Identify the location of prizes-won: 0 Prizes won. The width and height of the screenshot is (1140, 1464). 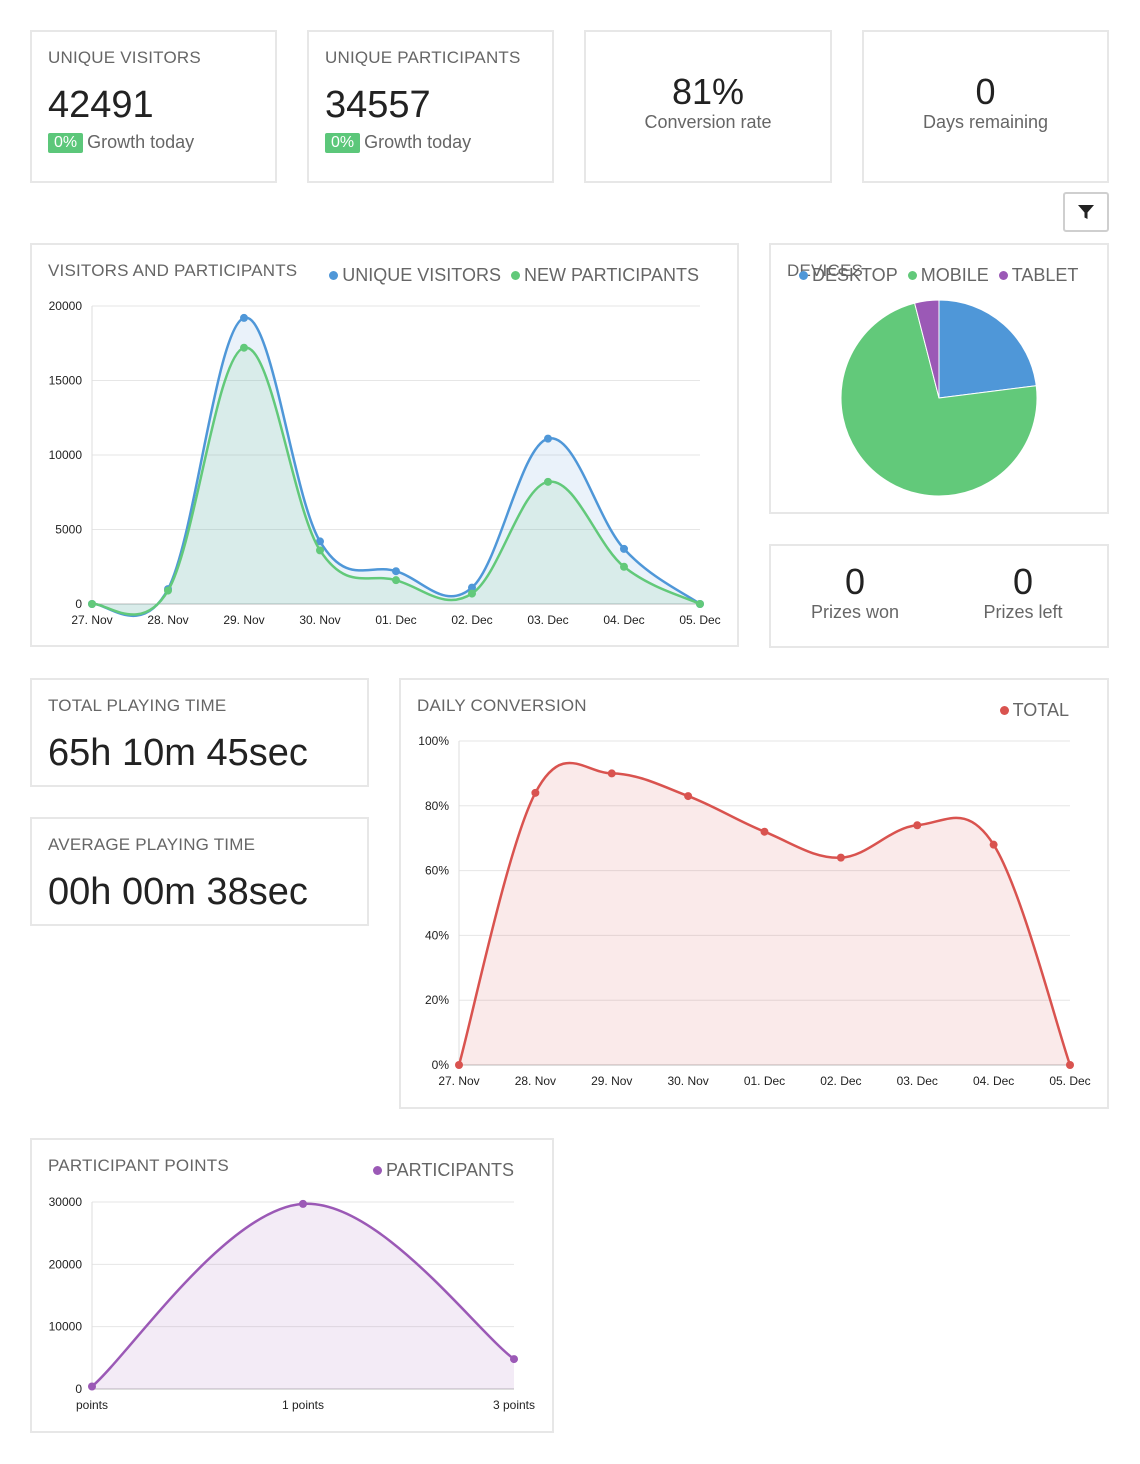
(855, 593).